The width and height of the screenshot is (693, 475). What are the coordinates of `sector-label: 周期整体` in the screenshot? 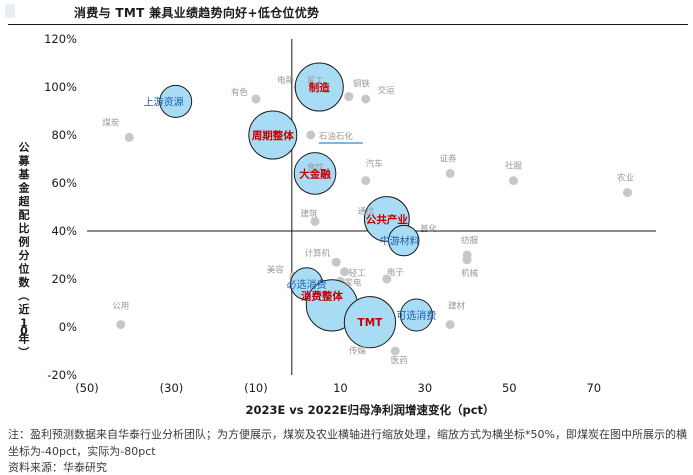 It's located at (273, 135).